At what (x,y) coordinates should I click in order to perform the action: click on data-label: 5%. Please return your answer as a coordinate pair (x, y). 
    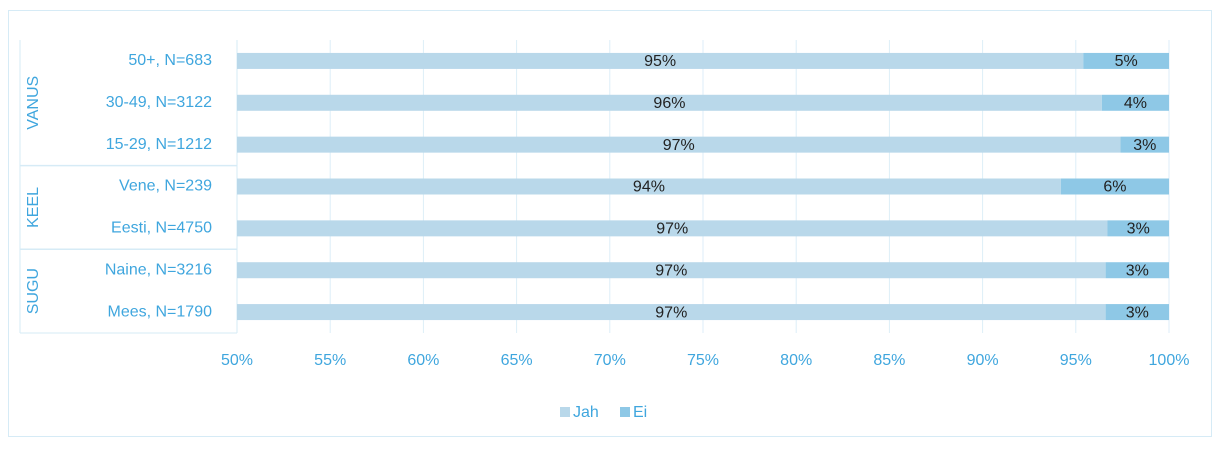
    Looking at the image, I should click on (1126, 61).